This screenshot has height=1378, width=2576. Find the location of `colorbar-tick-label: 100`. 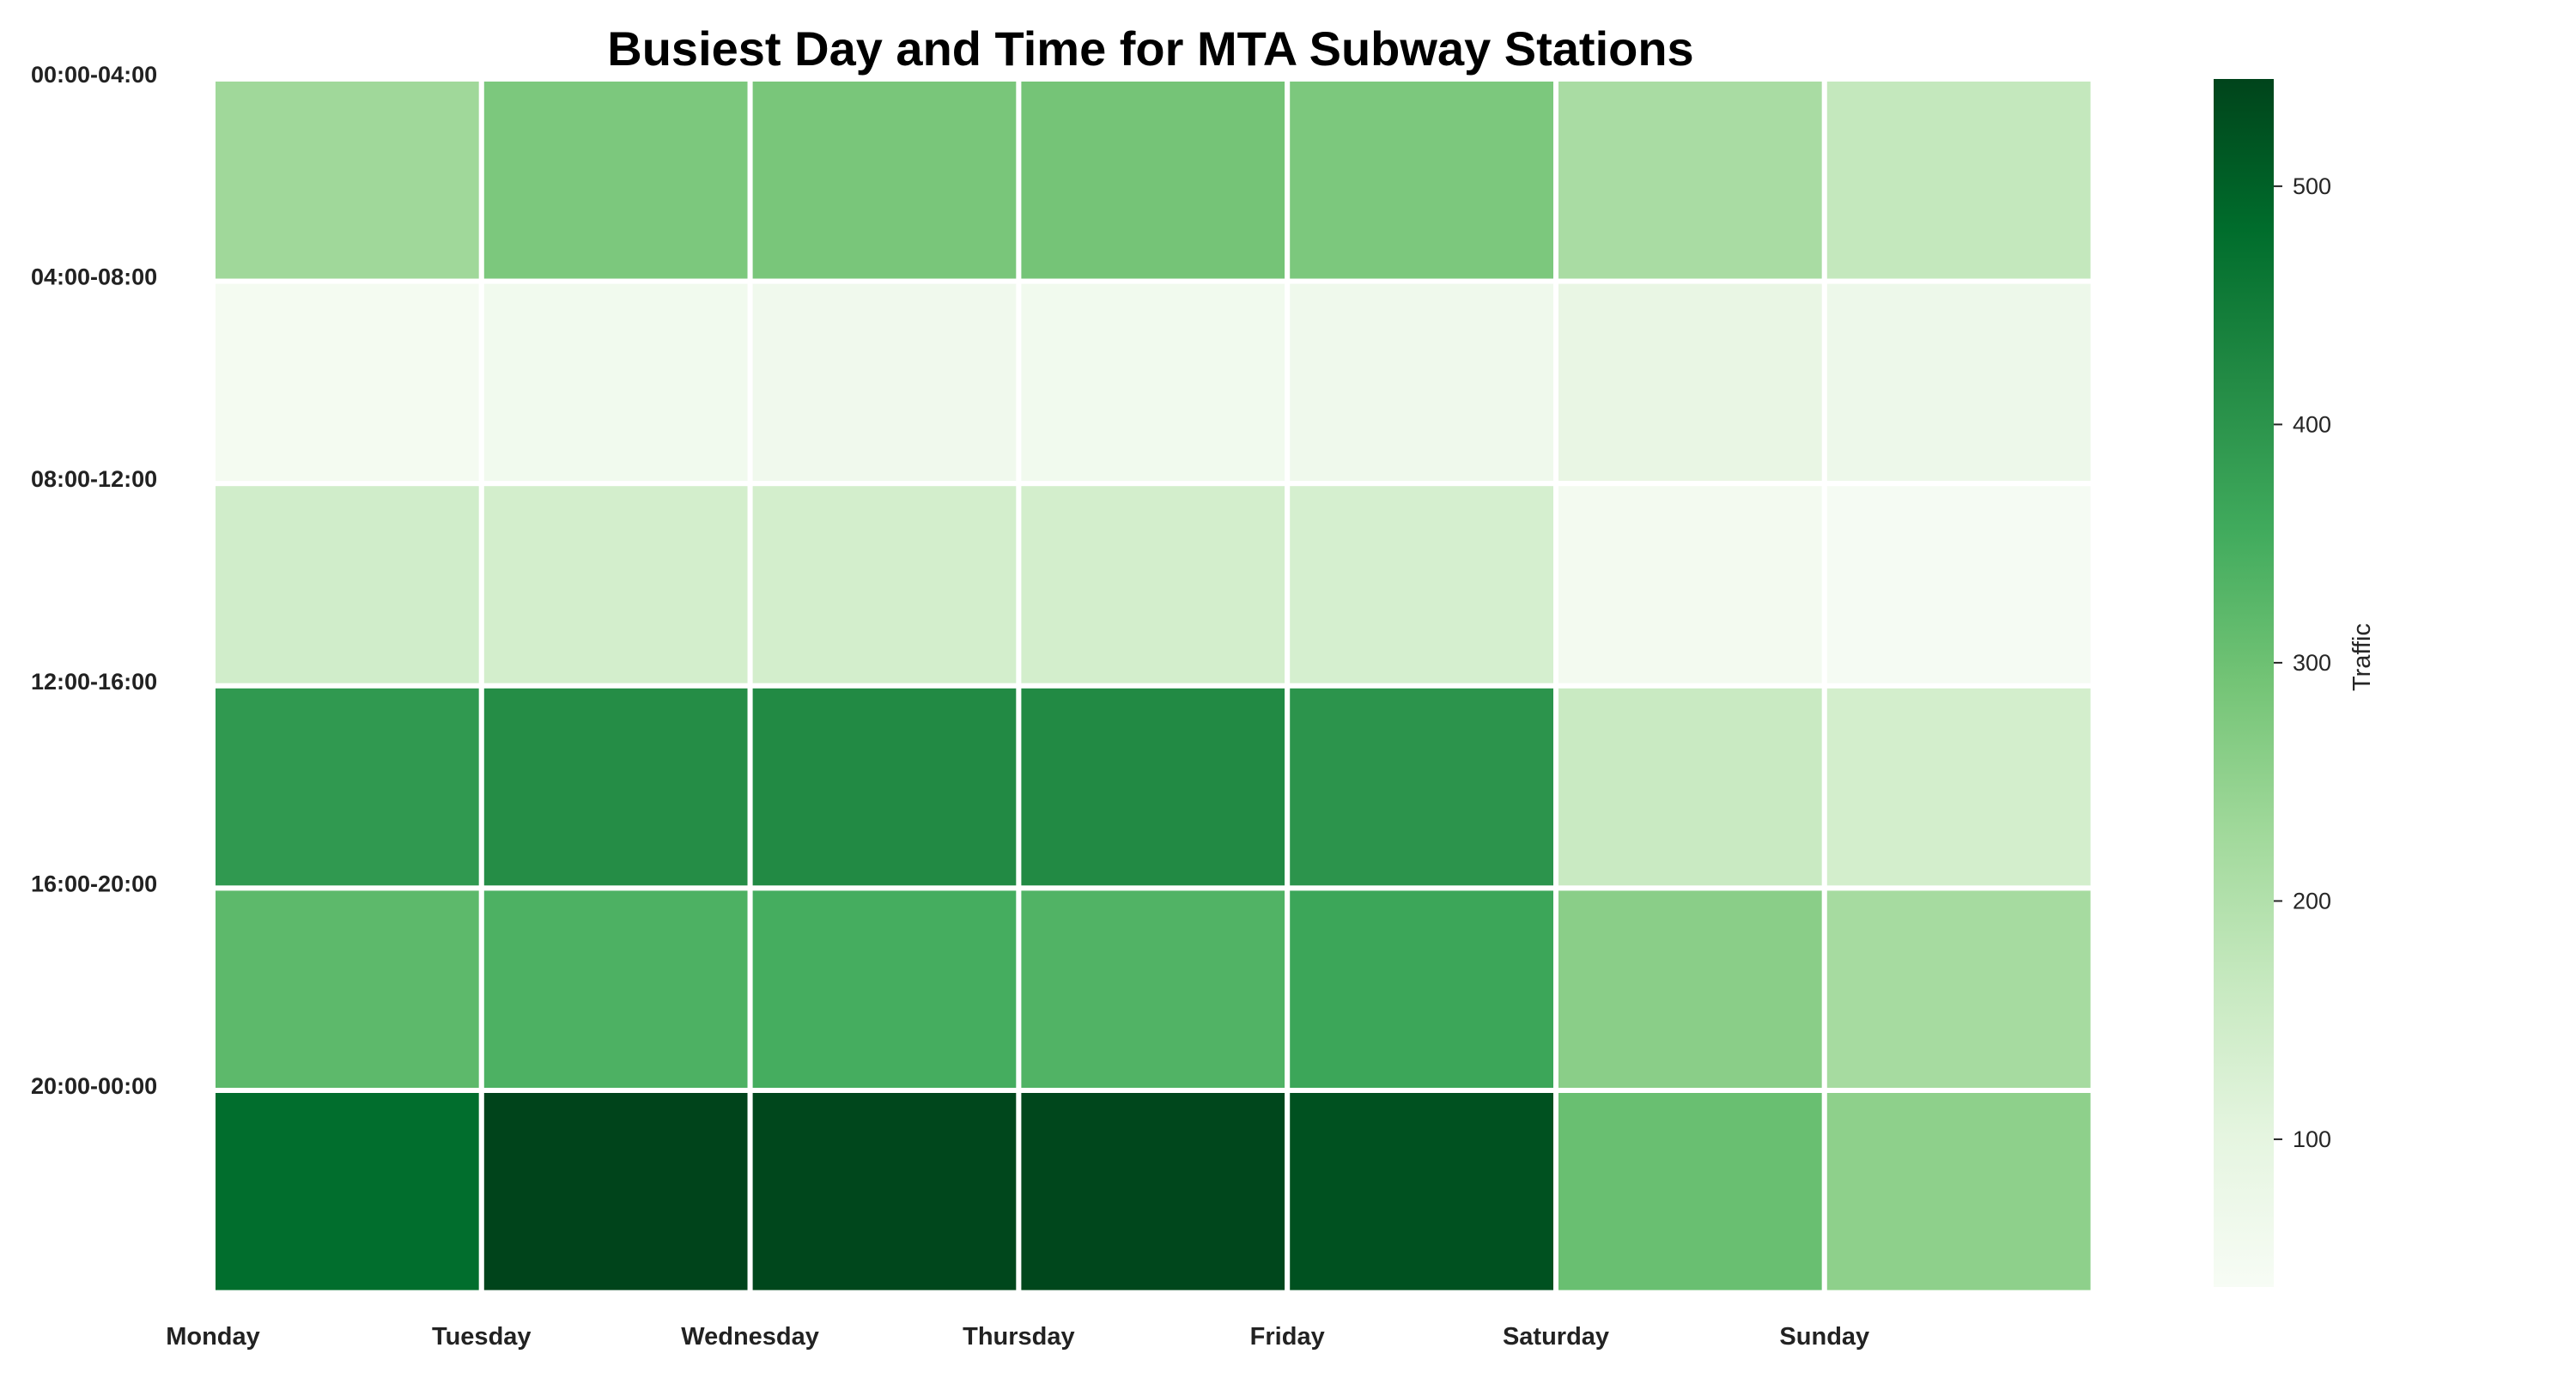

colorbar-tick-label: 100 is located at coordinates (2312, 1139).